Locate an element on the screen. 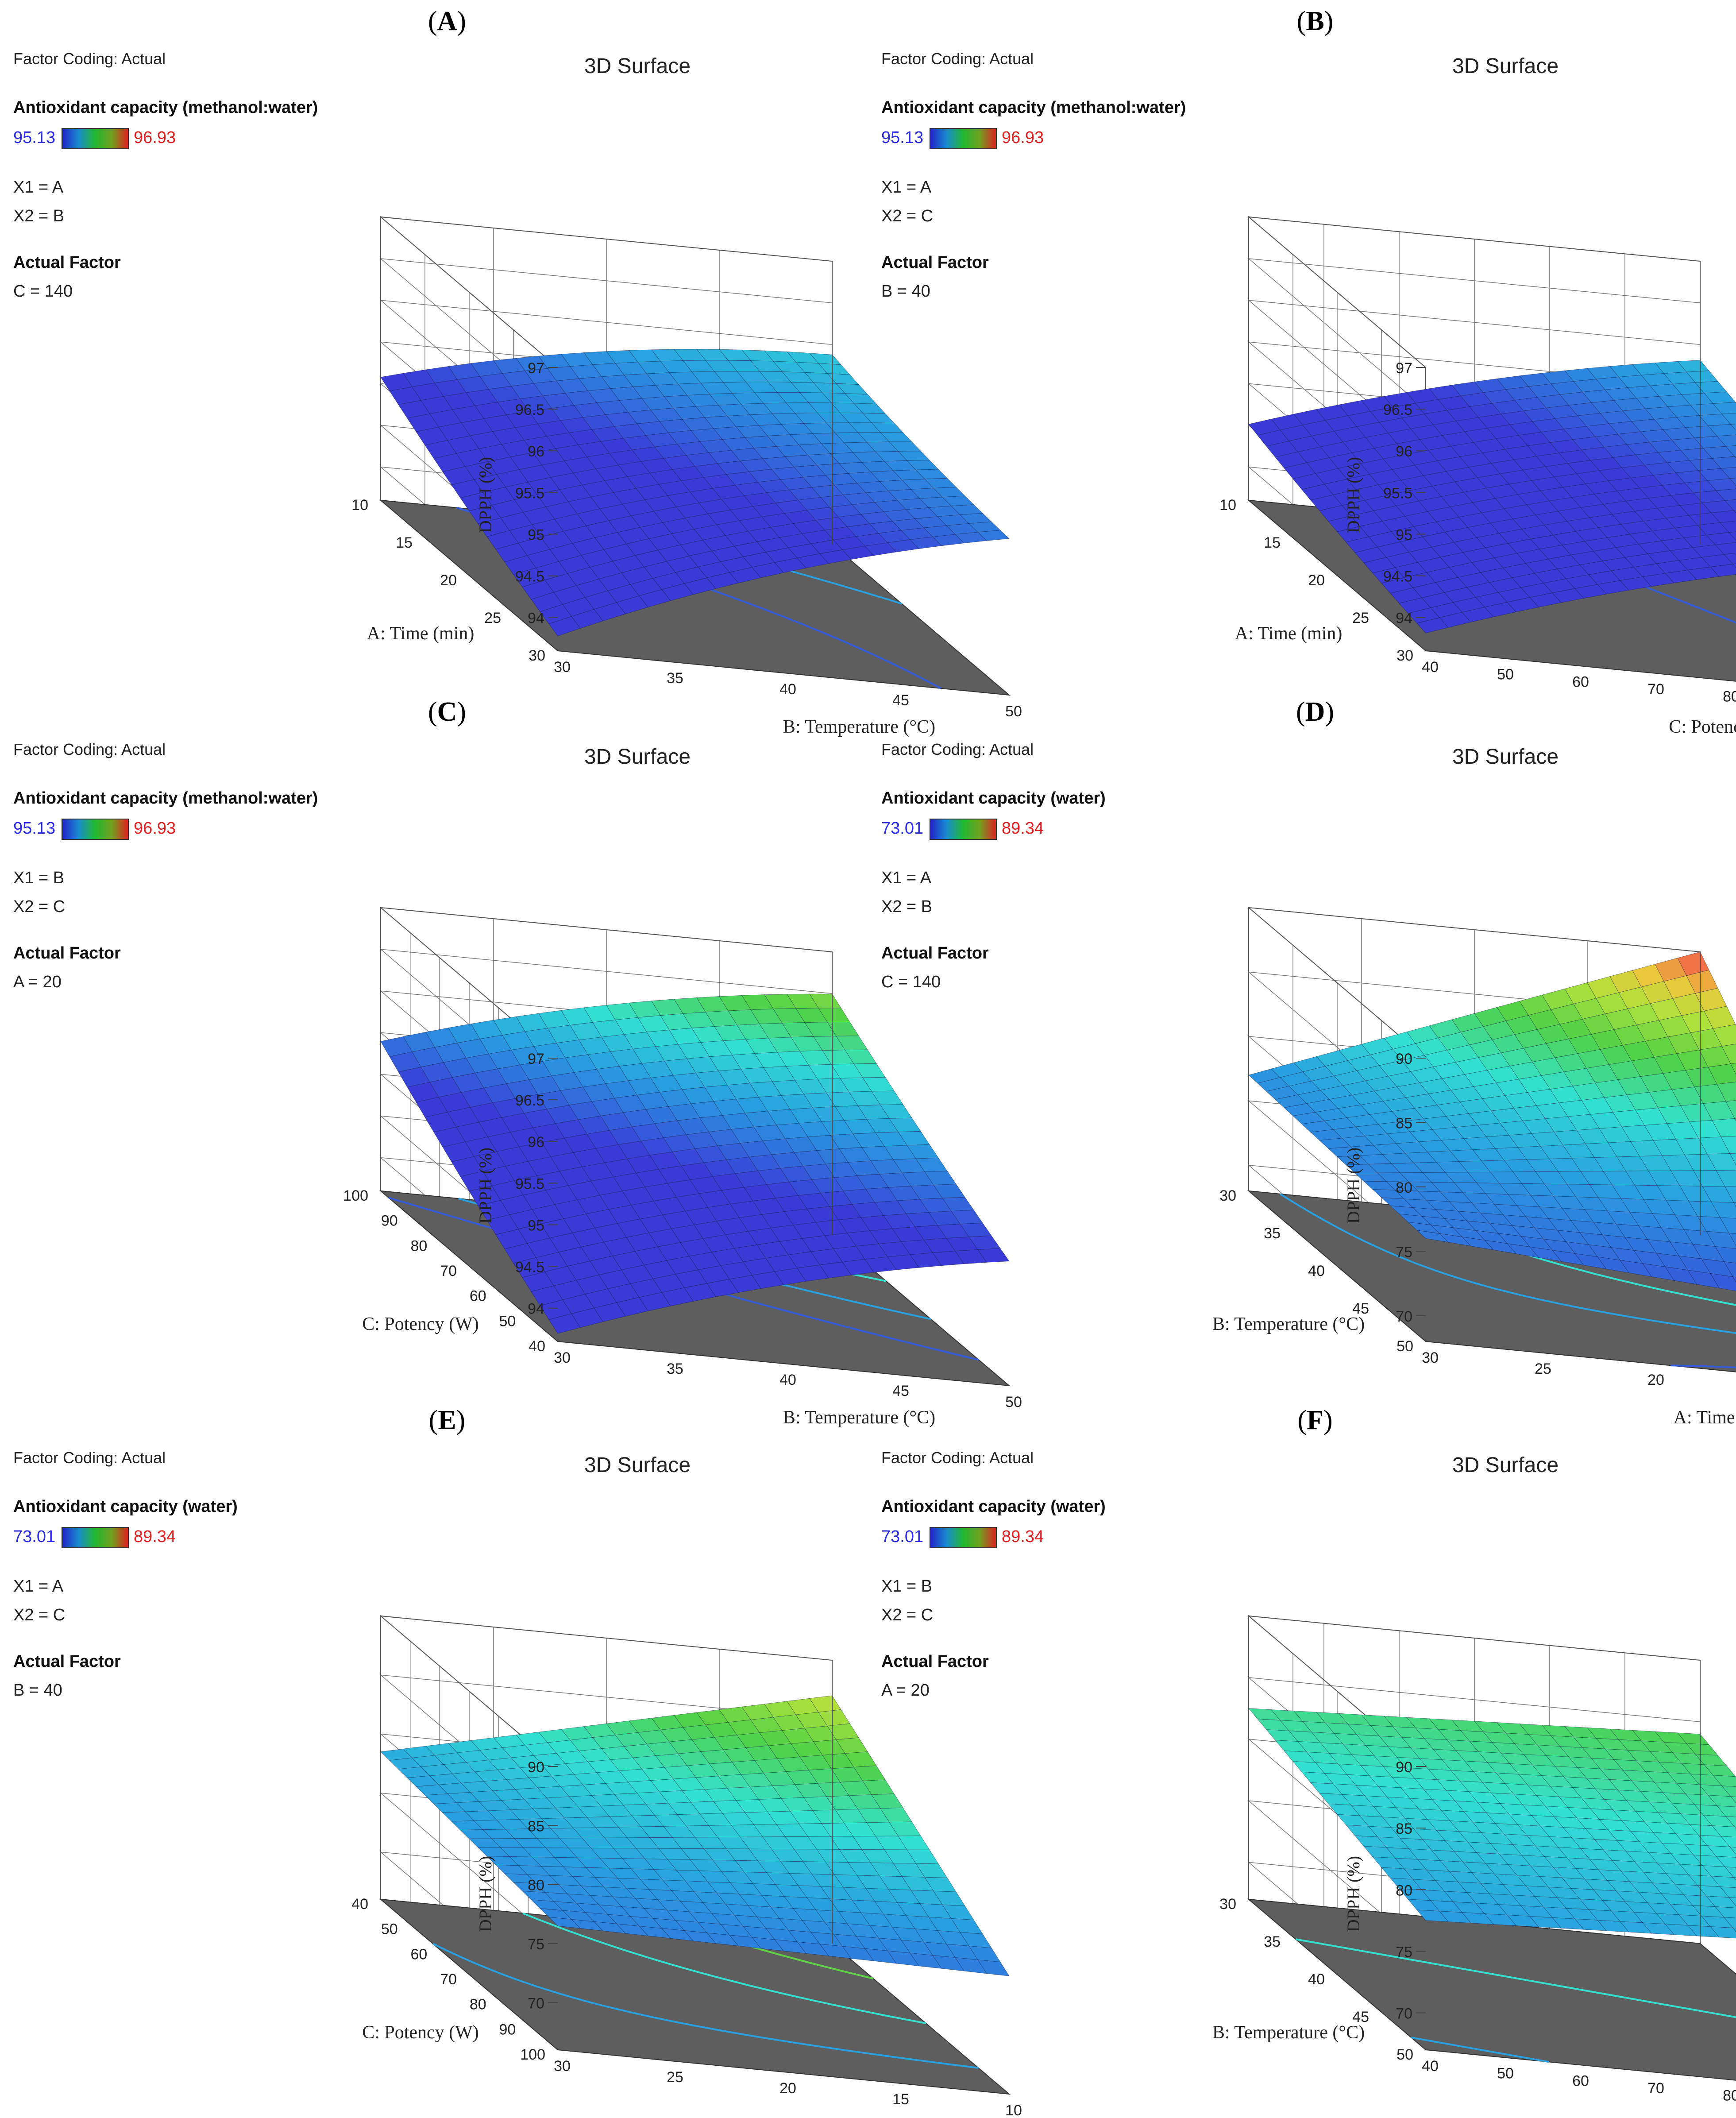 The height and width of the screenshot is (2118, 1736). z-tick-label: 85 is located at coordinates (536, 1827).